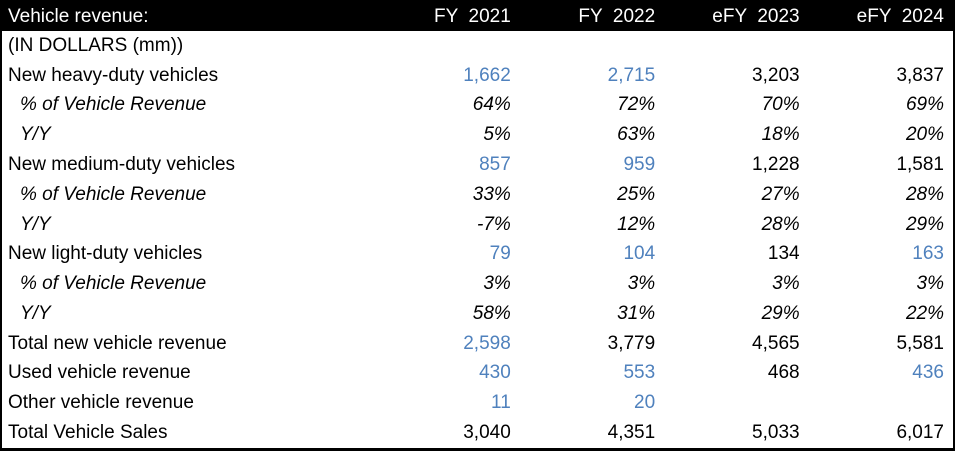 Image resolution: width=955 pixels, height=451 pixels. Describe the element at coordinates (924, 313) in the screenshot. I see `cell-value: 22%` at that location.